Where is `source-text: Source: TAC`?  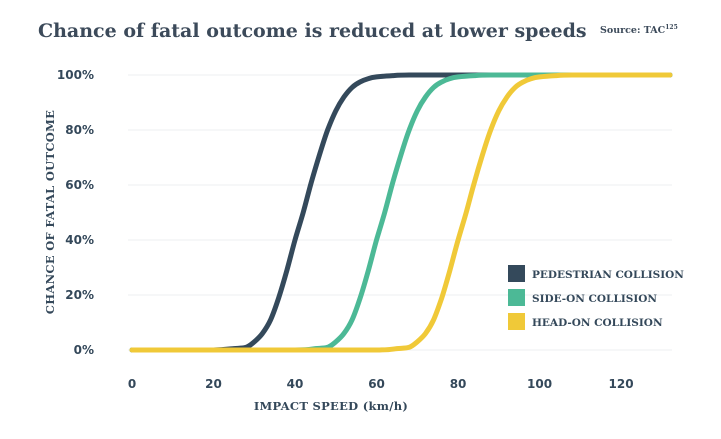
source-text: Source: TAC is located at coordinates (633, 30).